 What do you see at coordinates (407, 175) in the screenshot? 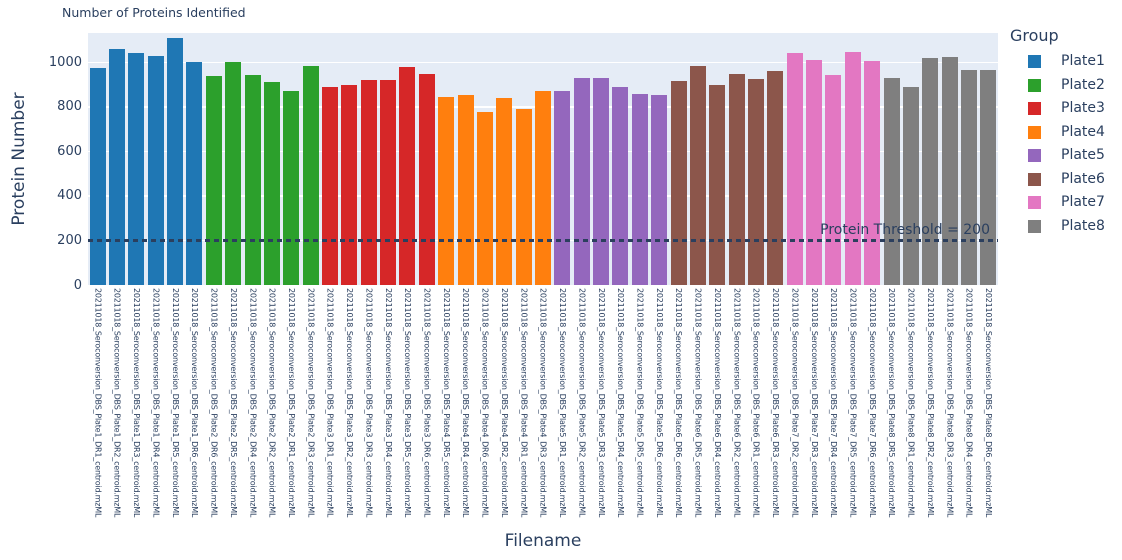
I see `bar-plate3-dr5` at bounding box center [407, 175].